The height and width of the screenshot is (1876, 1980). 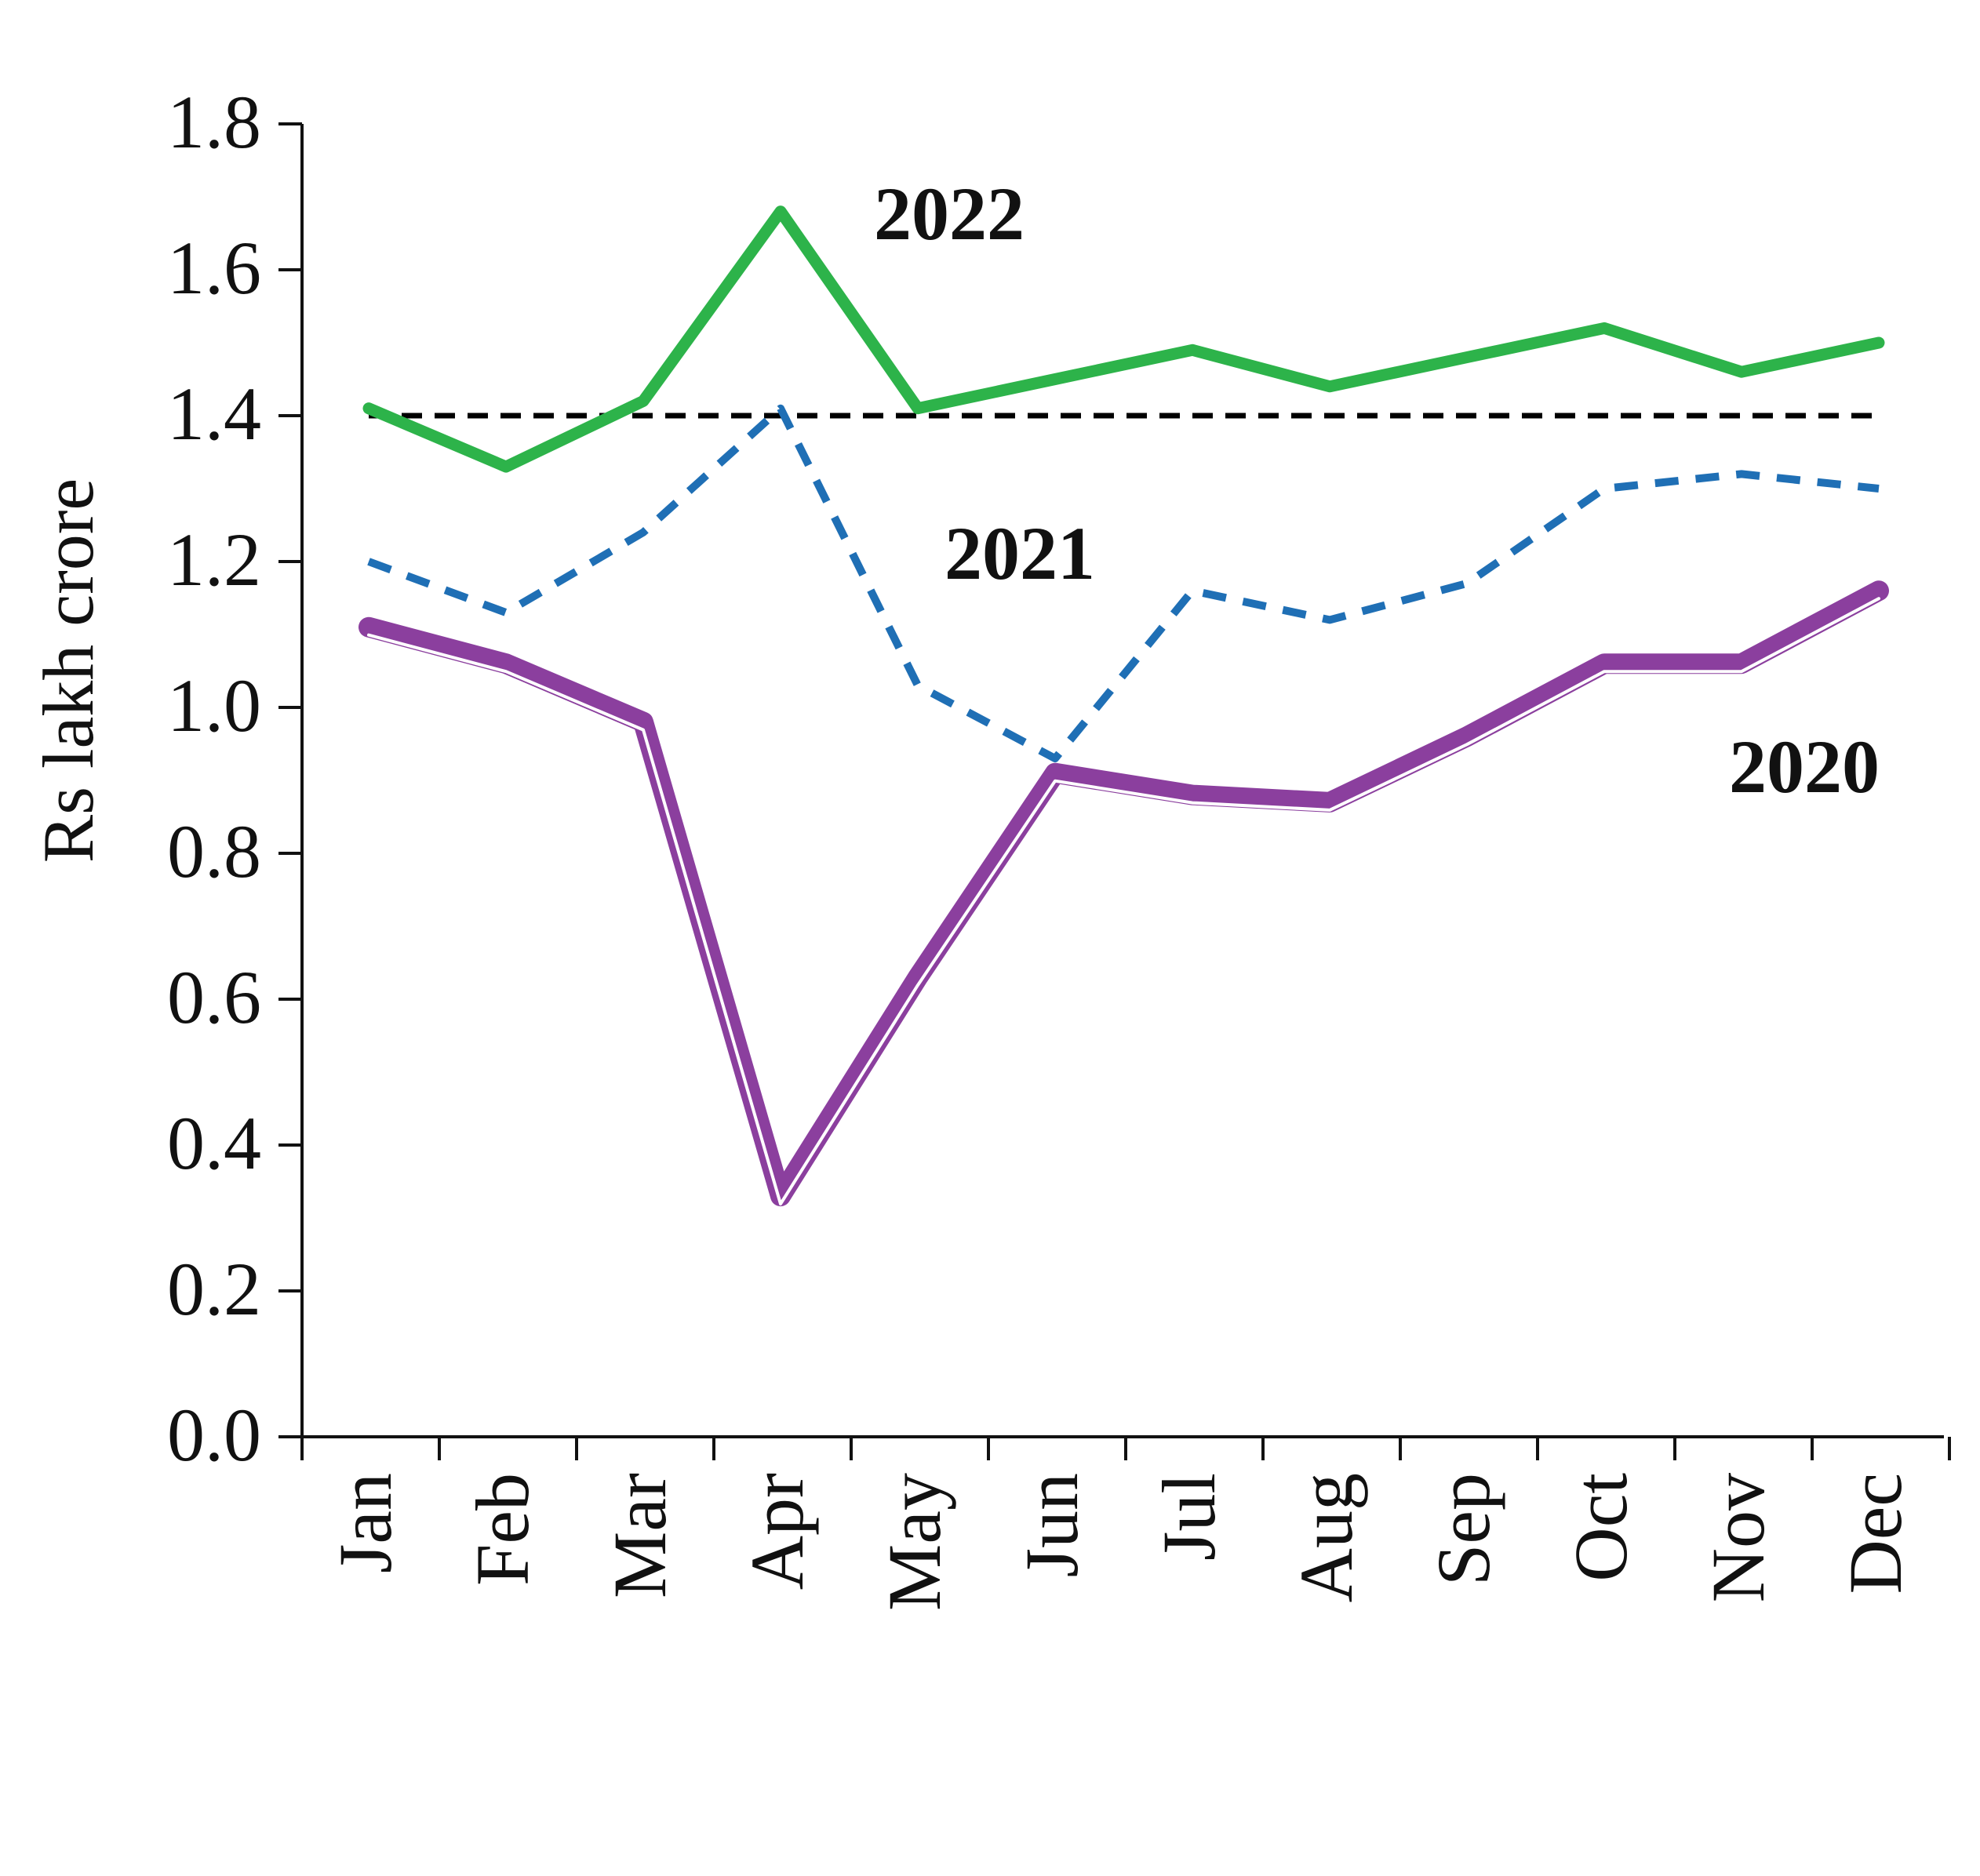 What do you see at coordinates (1123, 339) in the screenshot?
I see `series-line-2022` at bounding box center [1123, 339].